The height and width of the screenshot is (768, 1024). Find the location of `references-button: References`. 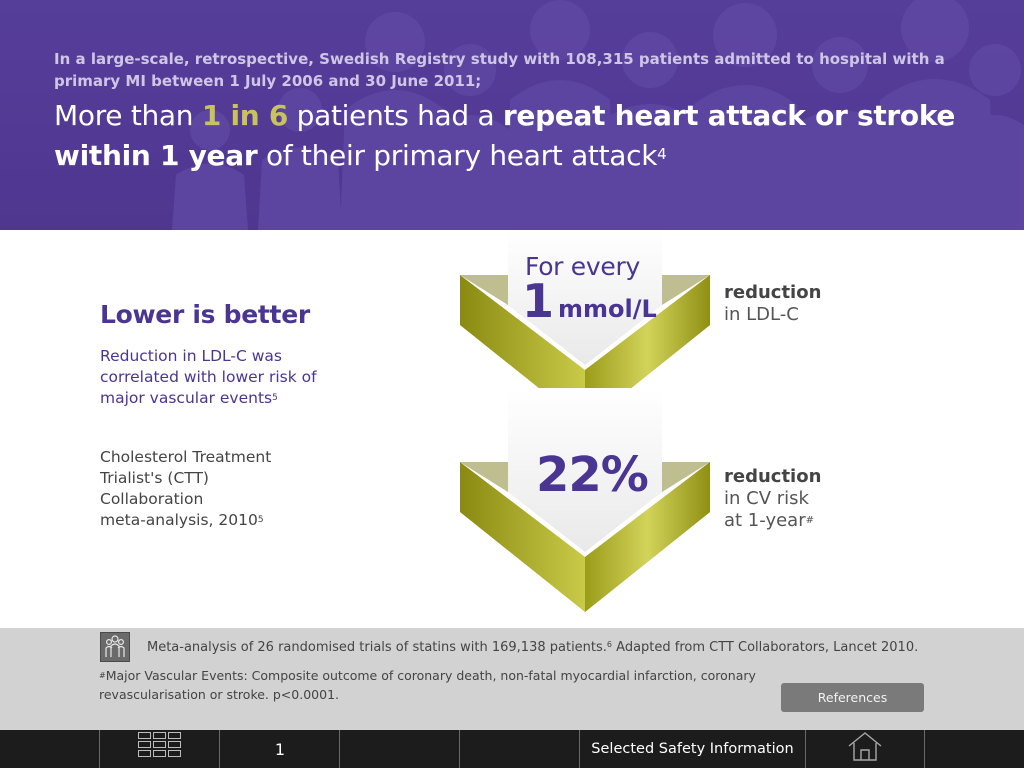

references-button: References is located at coordinates (852, 697).